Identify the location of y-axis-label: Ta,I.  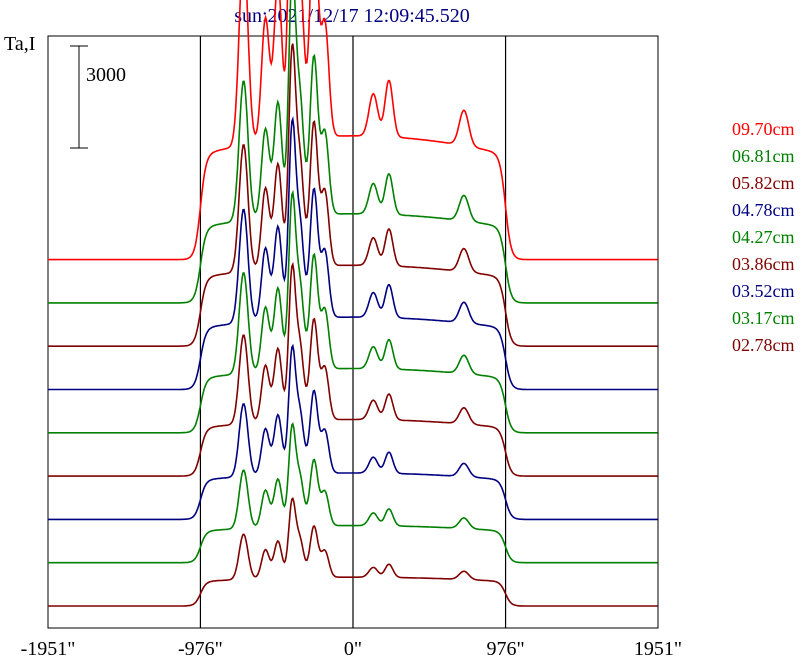
(19, 44).